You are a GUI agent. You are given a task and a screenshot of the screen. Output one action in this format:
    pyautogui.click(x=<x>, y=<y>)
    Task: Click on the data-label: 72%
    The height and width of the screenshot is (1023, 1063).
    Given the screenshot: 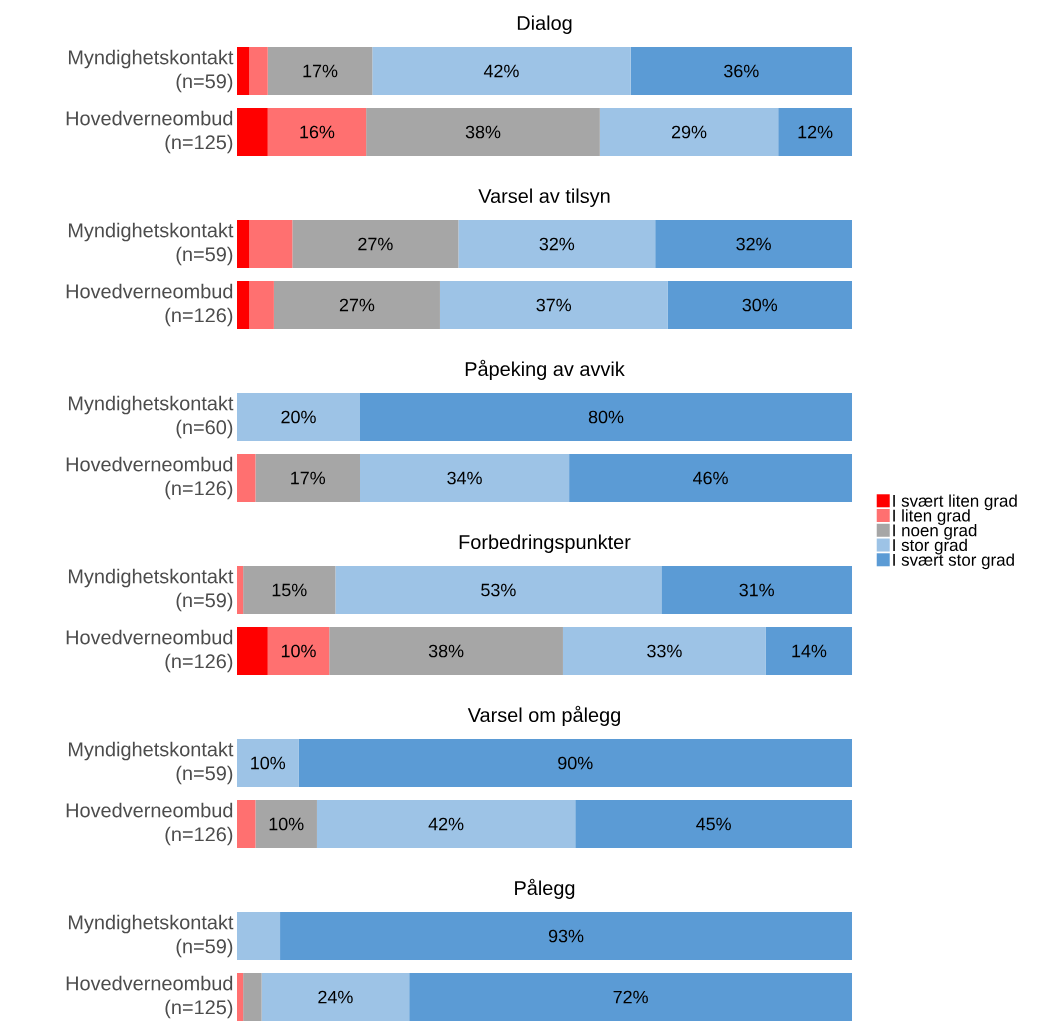 What is the action you would take?
    pyautogui.click(x=630, y=997)
    